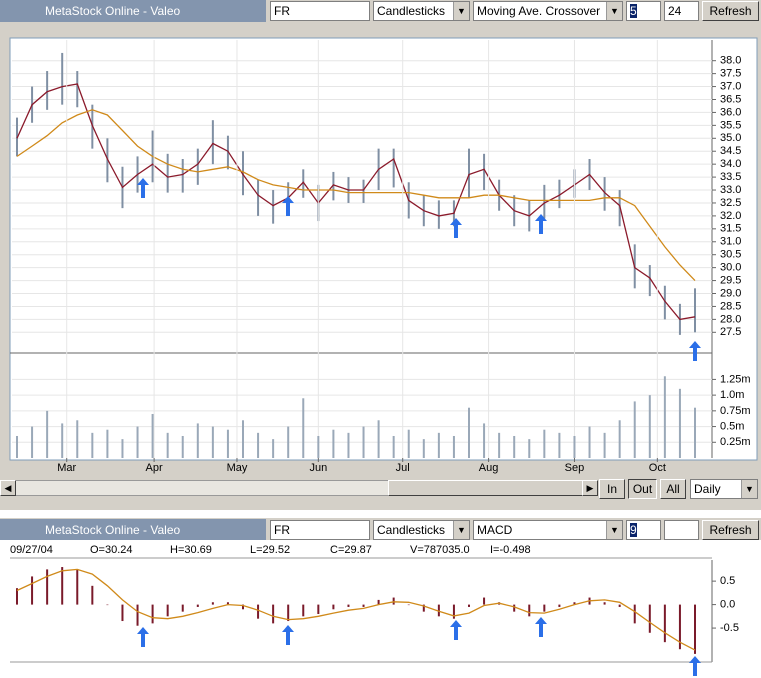 The image size is (761, 678). I want to click on info-date: 09/27/04, so click(31, 550).